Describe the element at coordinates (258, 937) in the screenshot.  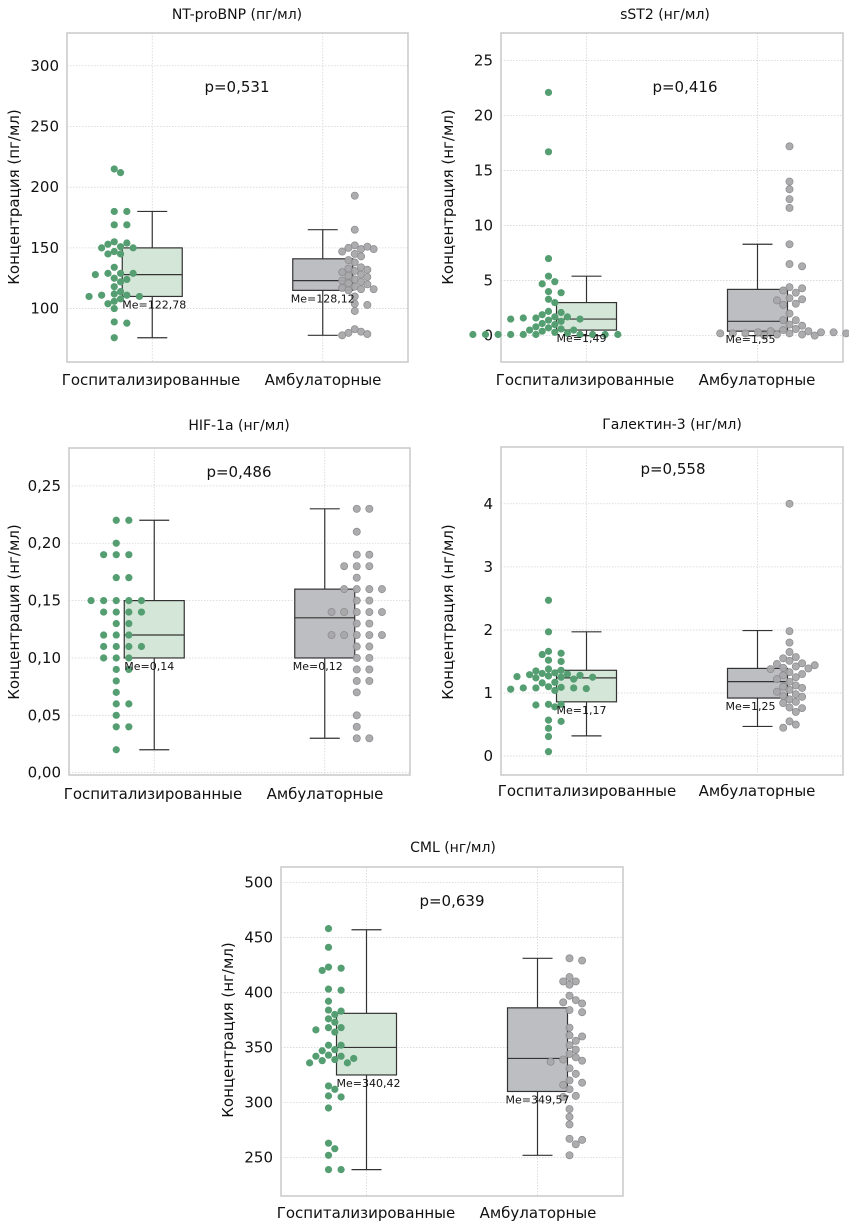
I see `y-tick-label: 450` at that location.